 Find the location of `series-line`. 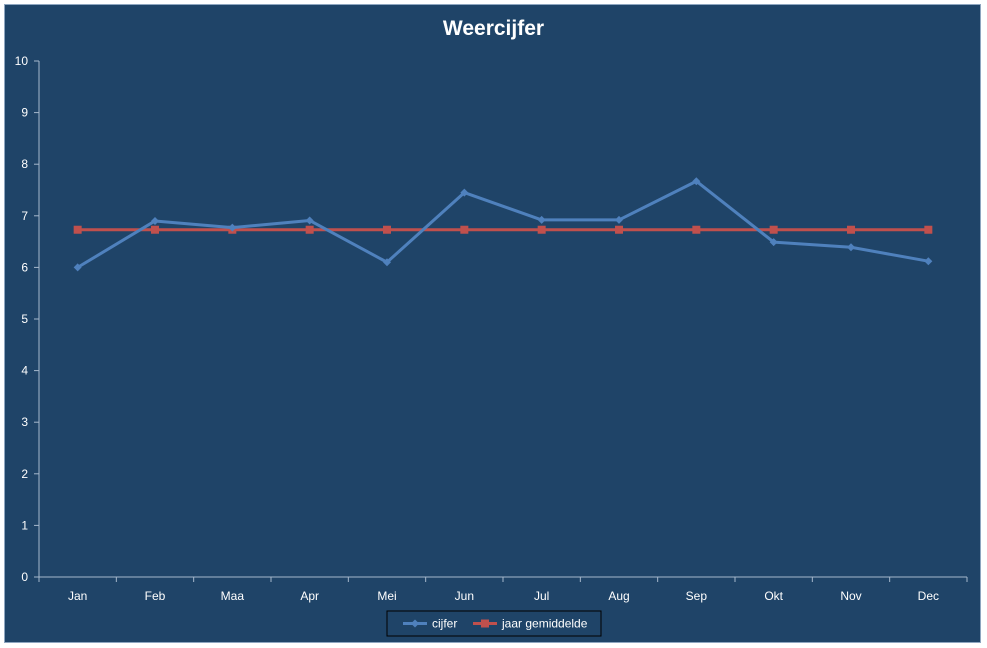

series-line is located at coordinates (502, 224).